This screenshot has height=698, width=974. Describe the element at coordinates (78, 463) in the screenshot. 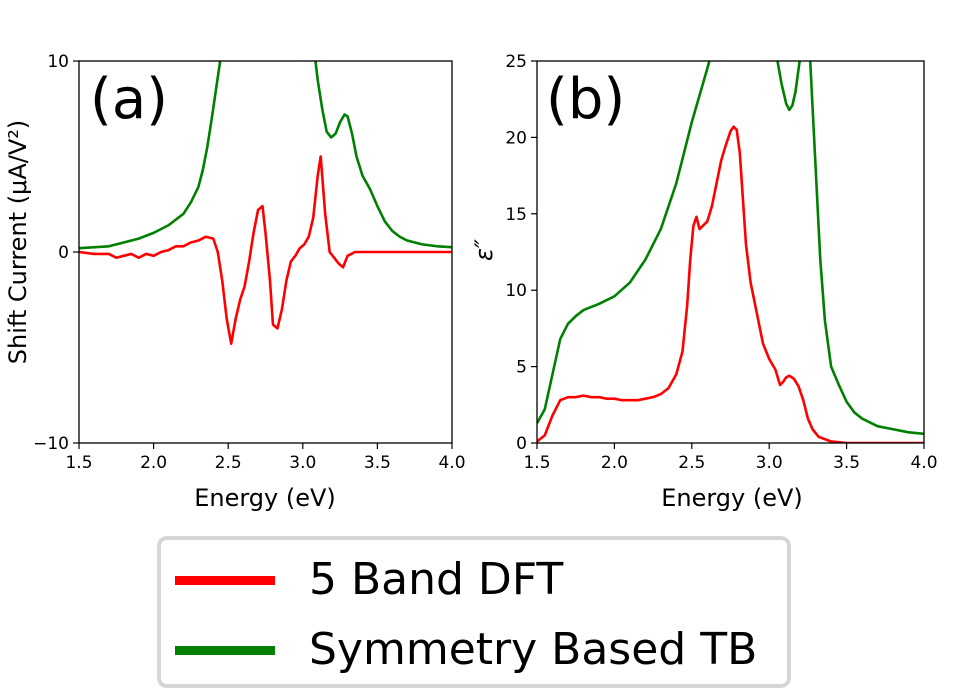

I see `panel-a-x-tick-label: 1.5` at that location.